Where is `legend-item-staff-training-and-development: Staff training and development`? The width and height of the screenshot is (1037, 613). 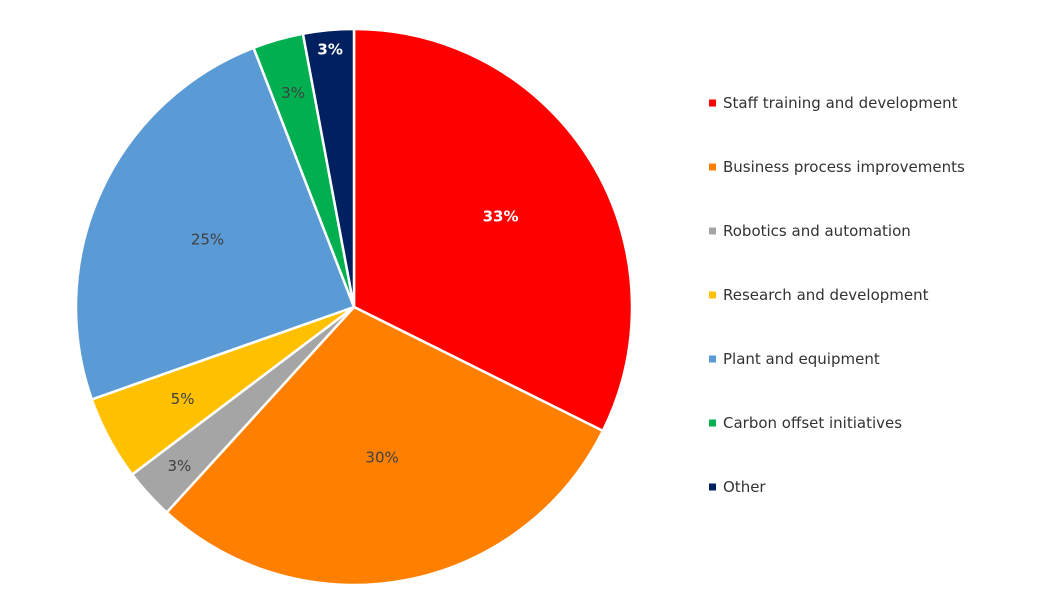 legend-item-staff-training-and-development: Staff training and development is located at coordinates (833, 103).